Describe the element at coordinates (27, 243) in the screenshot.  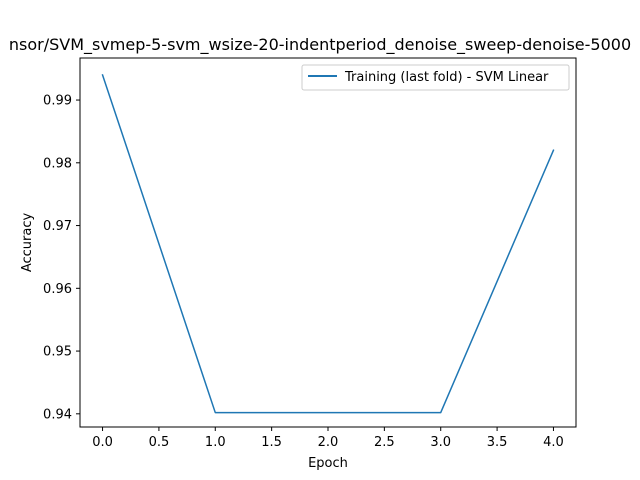
I see `y-axis-label: Accuracy` at that location.